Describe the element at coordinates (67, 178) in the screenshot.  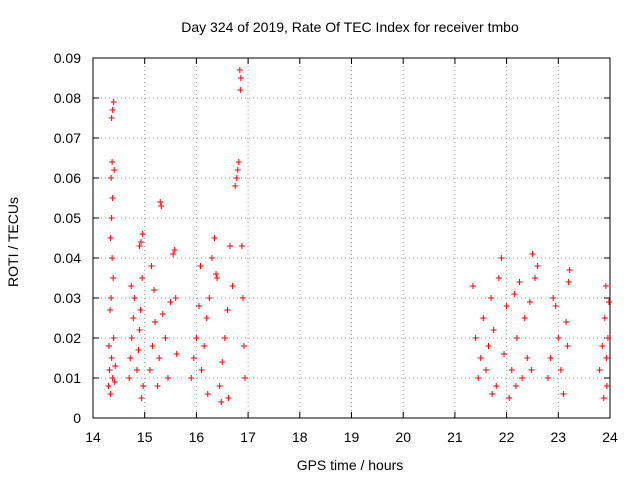
I see `y-tick-label: 0.06` at that location.